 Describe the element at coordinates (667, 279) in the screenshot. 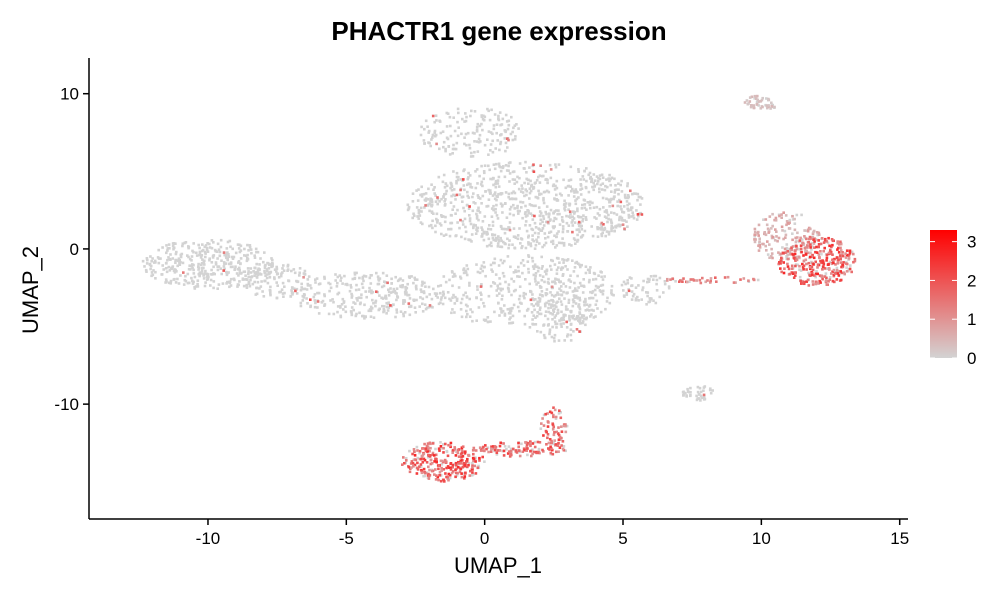

I see `point-streak` at that location.